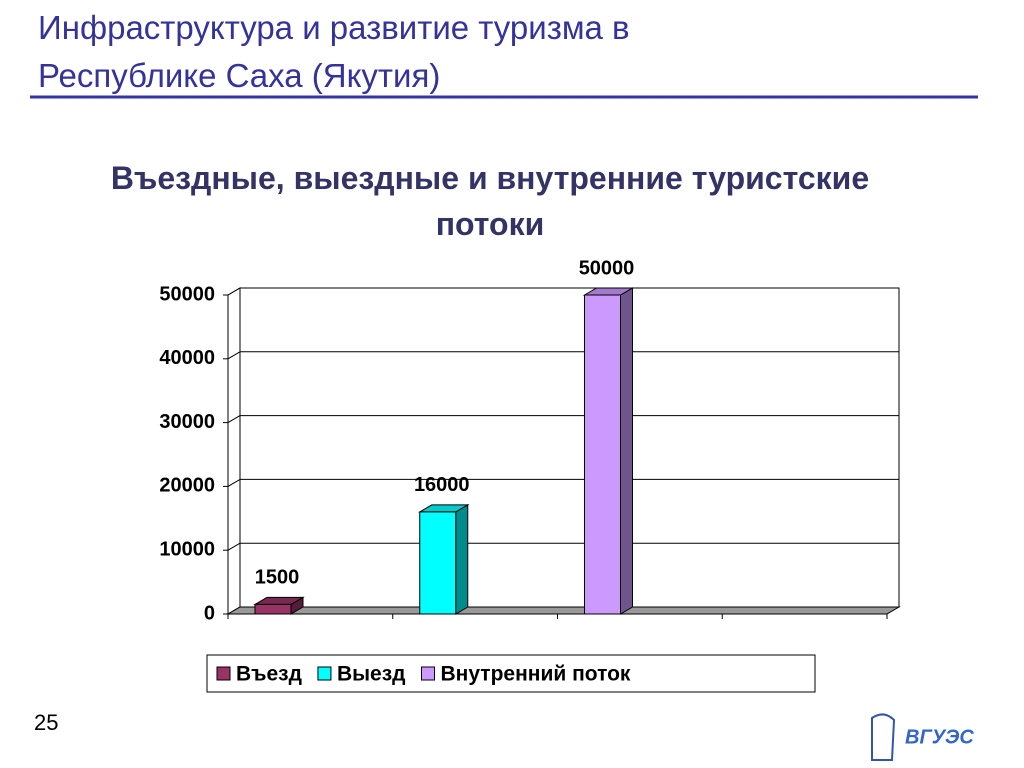 This screenshot has width=1024, height=768. I want to click on side-wall, so click(234, 451).